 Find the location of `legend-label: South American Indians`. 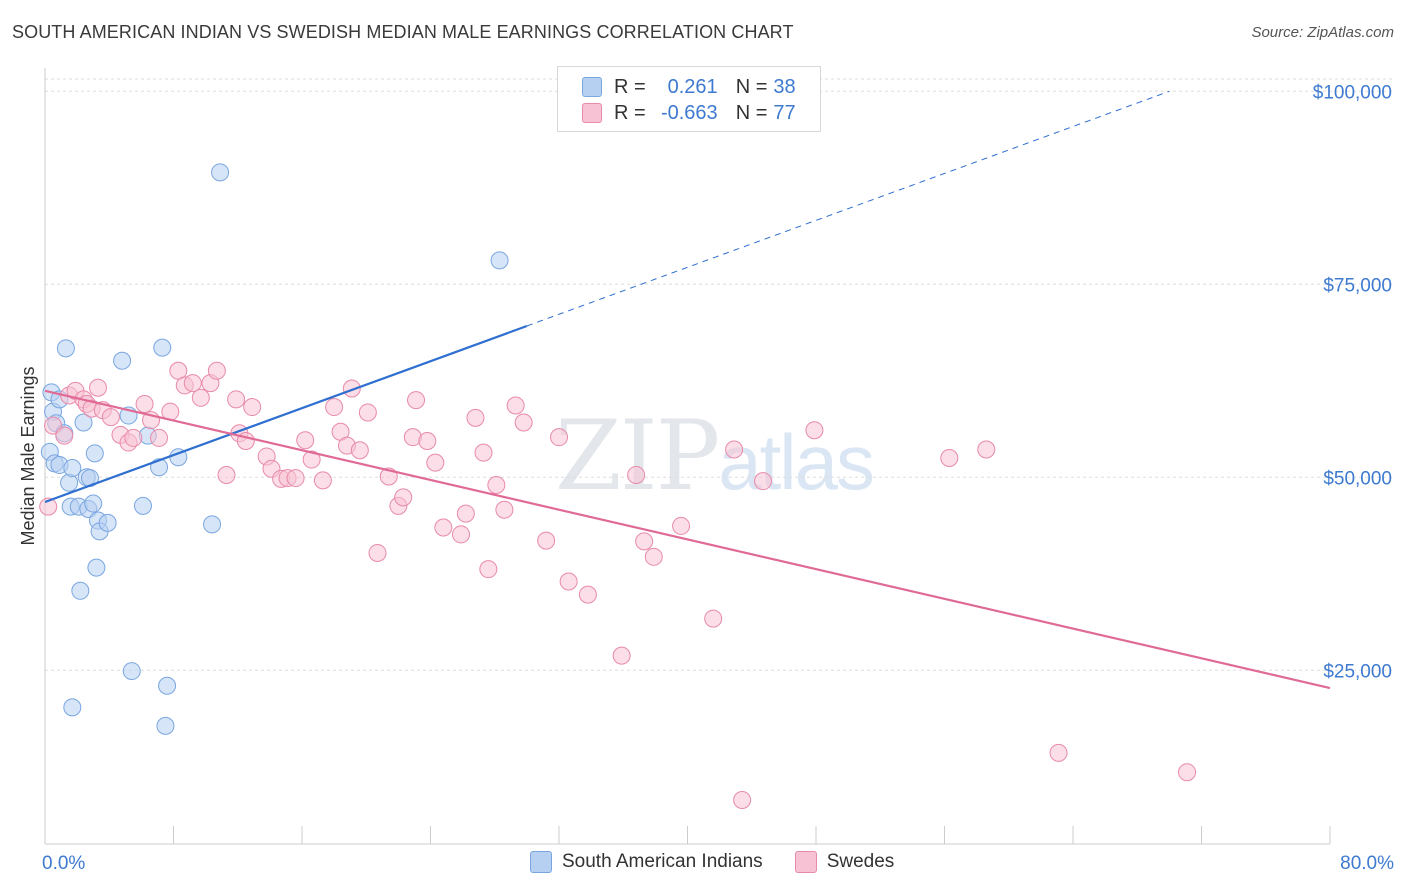

legend-label: South American Indians is located at coordinates (662, 861).